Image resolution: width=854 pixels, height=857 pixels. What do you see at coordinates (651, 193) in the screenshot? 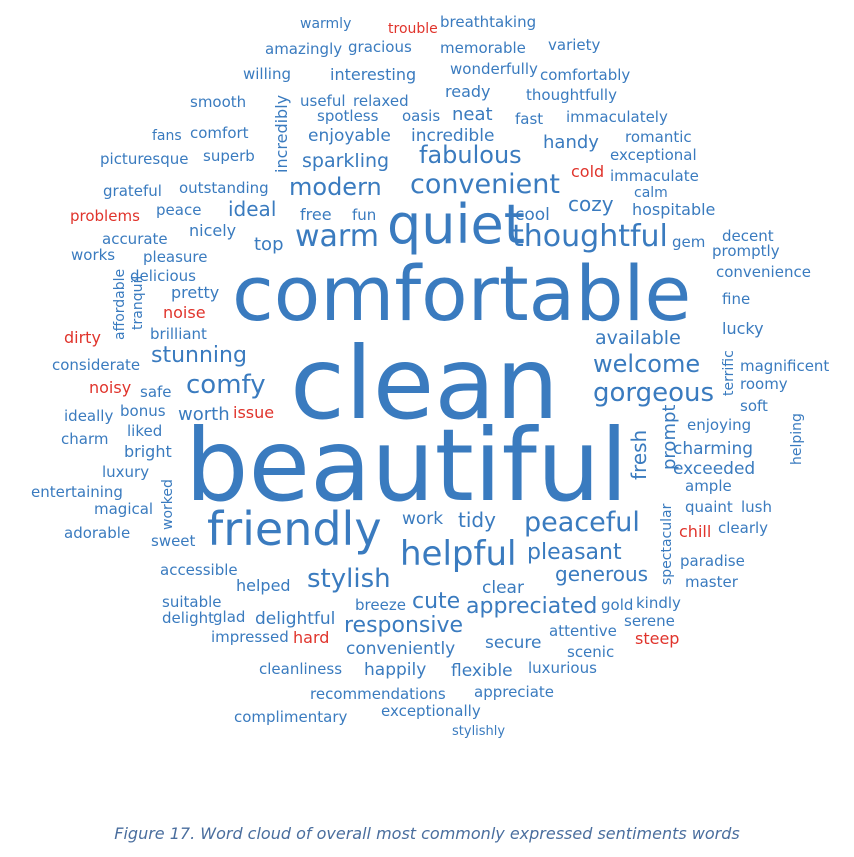
I see `word-calm: calm` at bounding box center [651, 193].